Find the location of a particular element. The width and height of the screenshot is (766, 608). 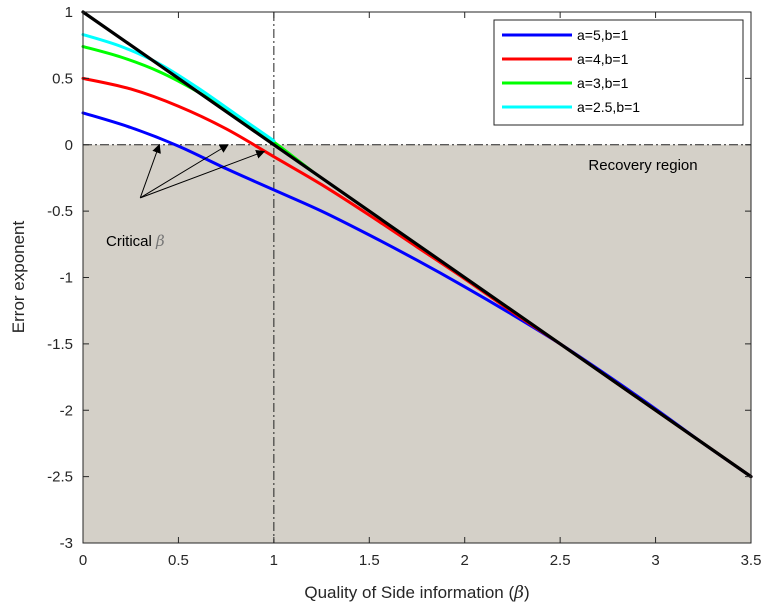

y-tick-label: 0 is located at coordinates (69, 145).